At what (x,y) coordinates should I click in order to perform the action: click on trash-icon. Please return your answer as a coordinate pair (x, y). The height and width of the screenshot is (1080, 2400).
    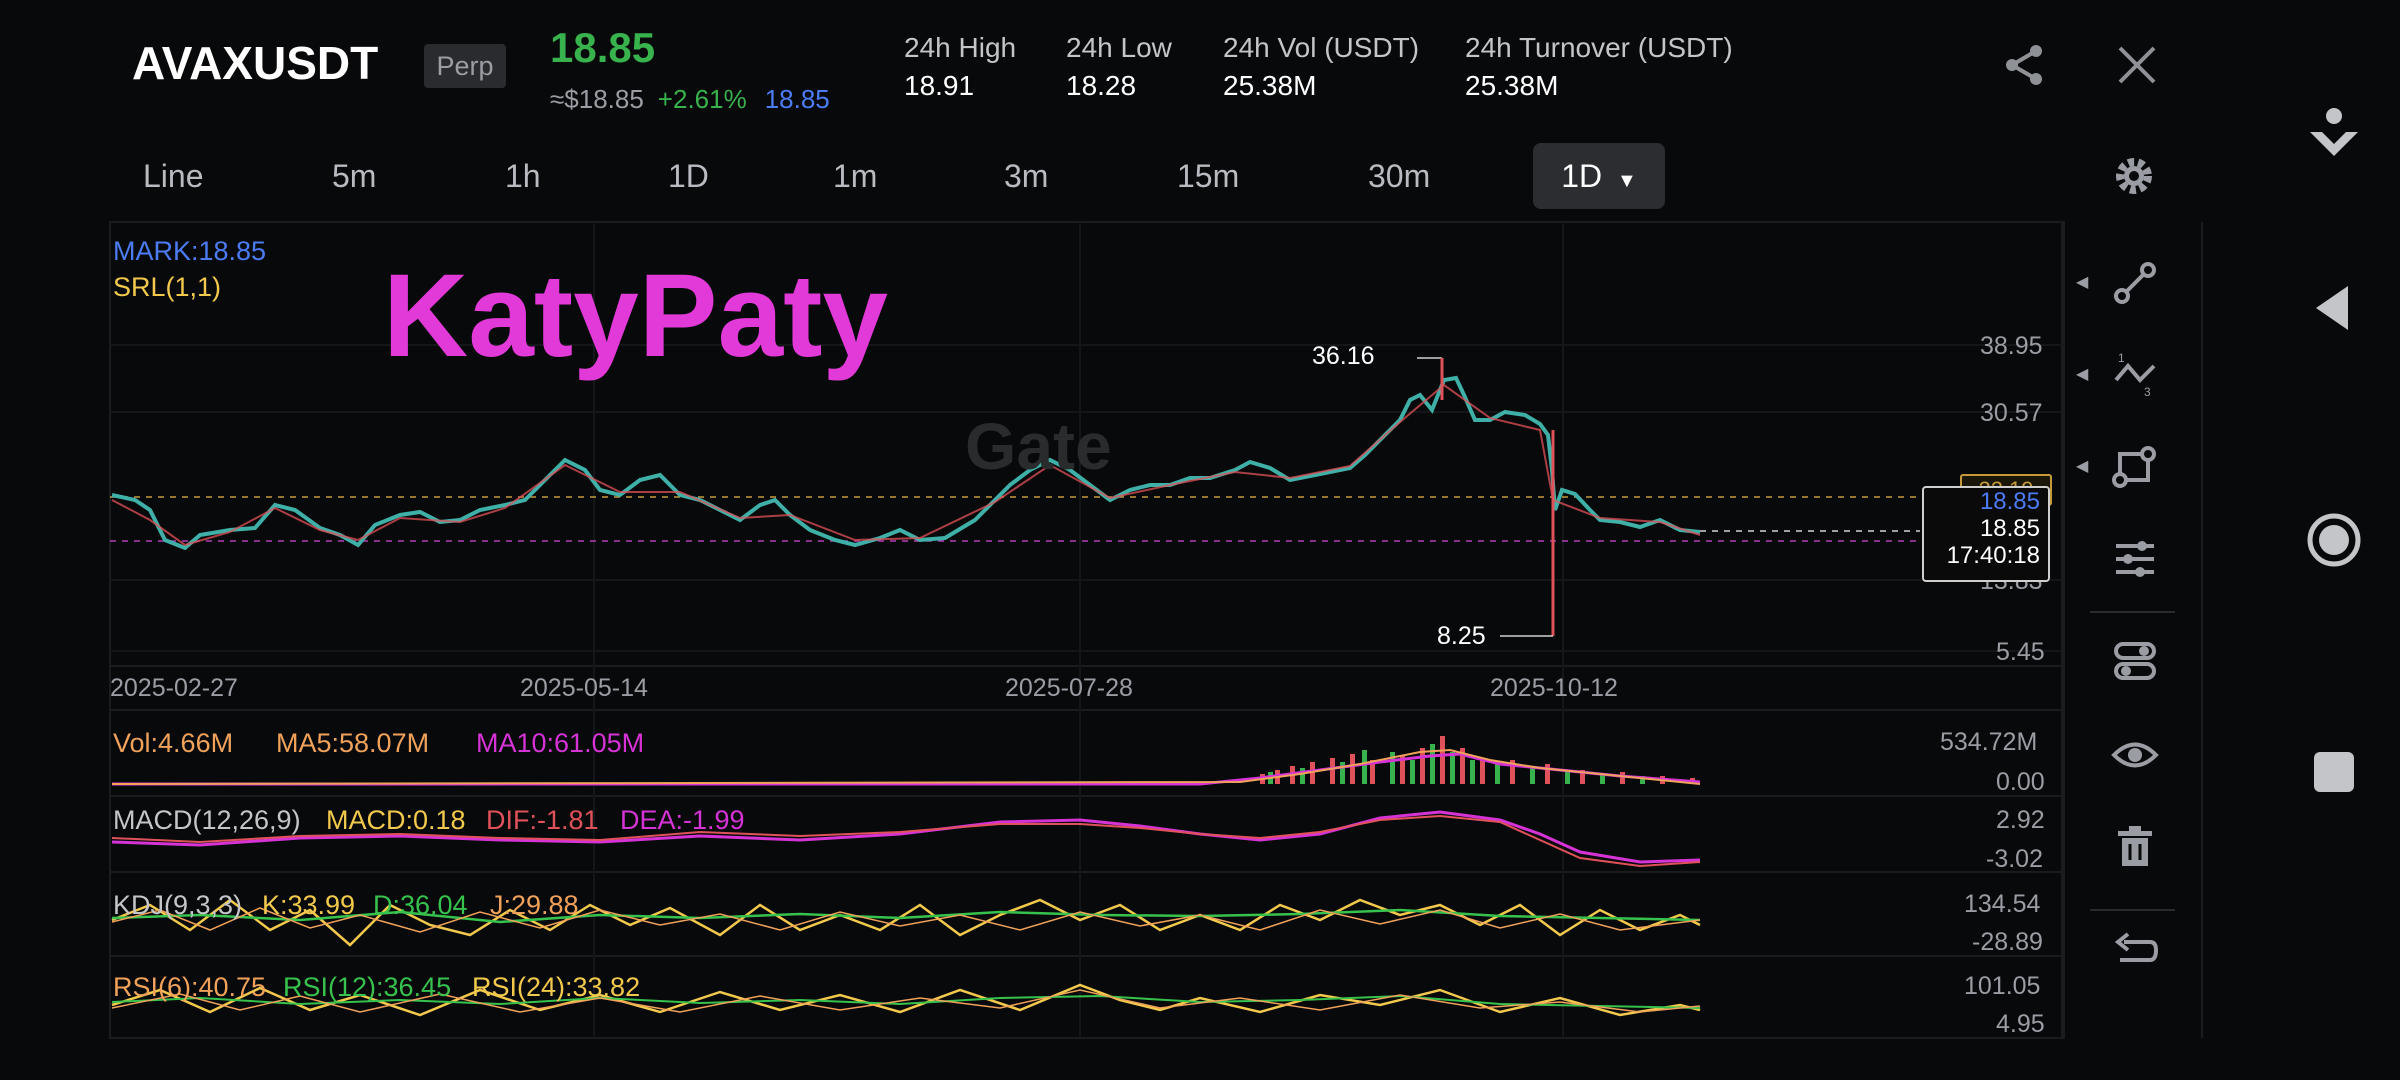
    Looking at the image, I should click on (2135, 847).